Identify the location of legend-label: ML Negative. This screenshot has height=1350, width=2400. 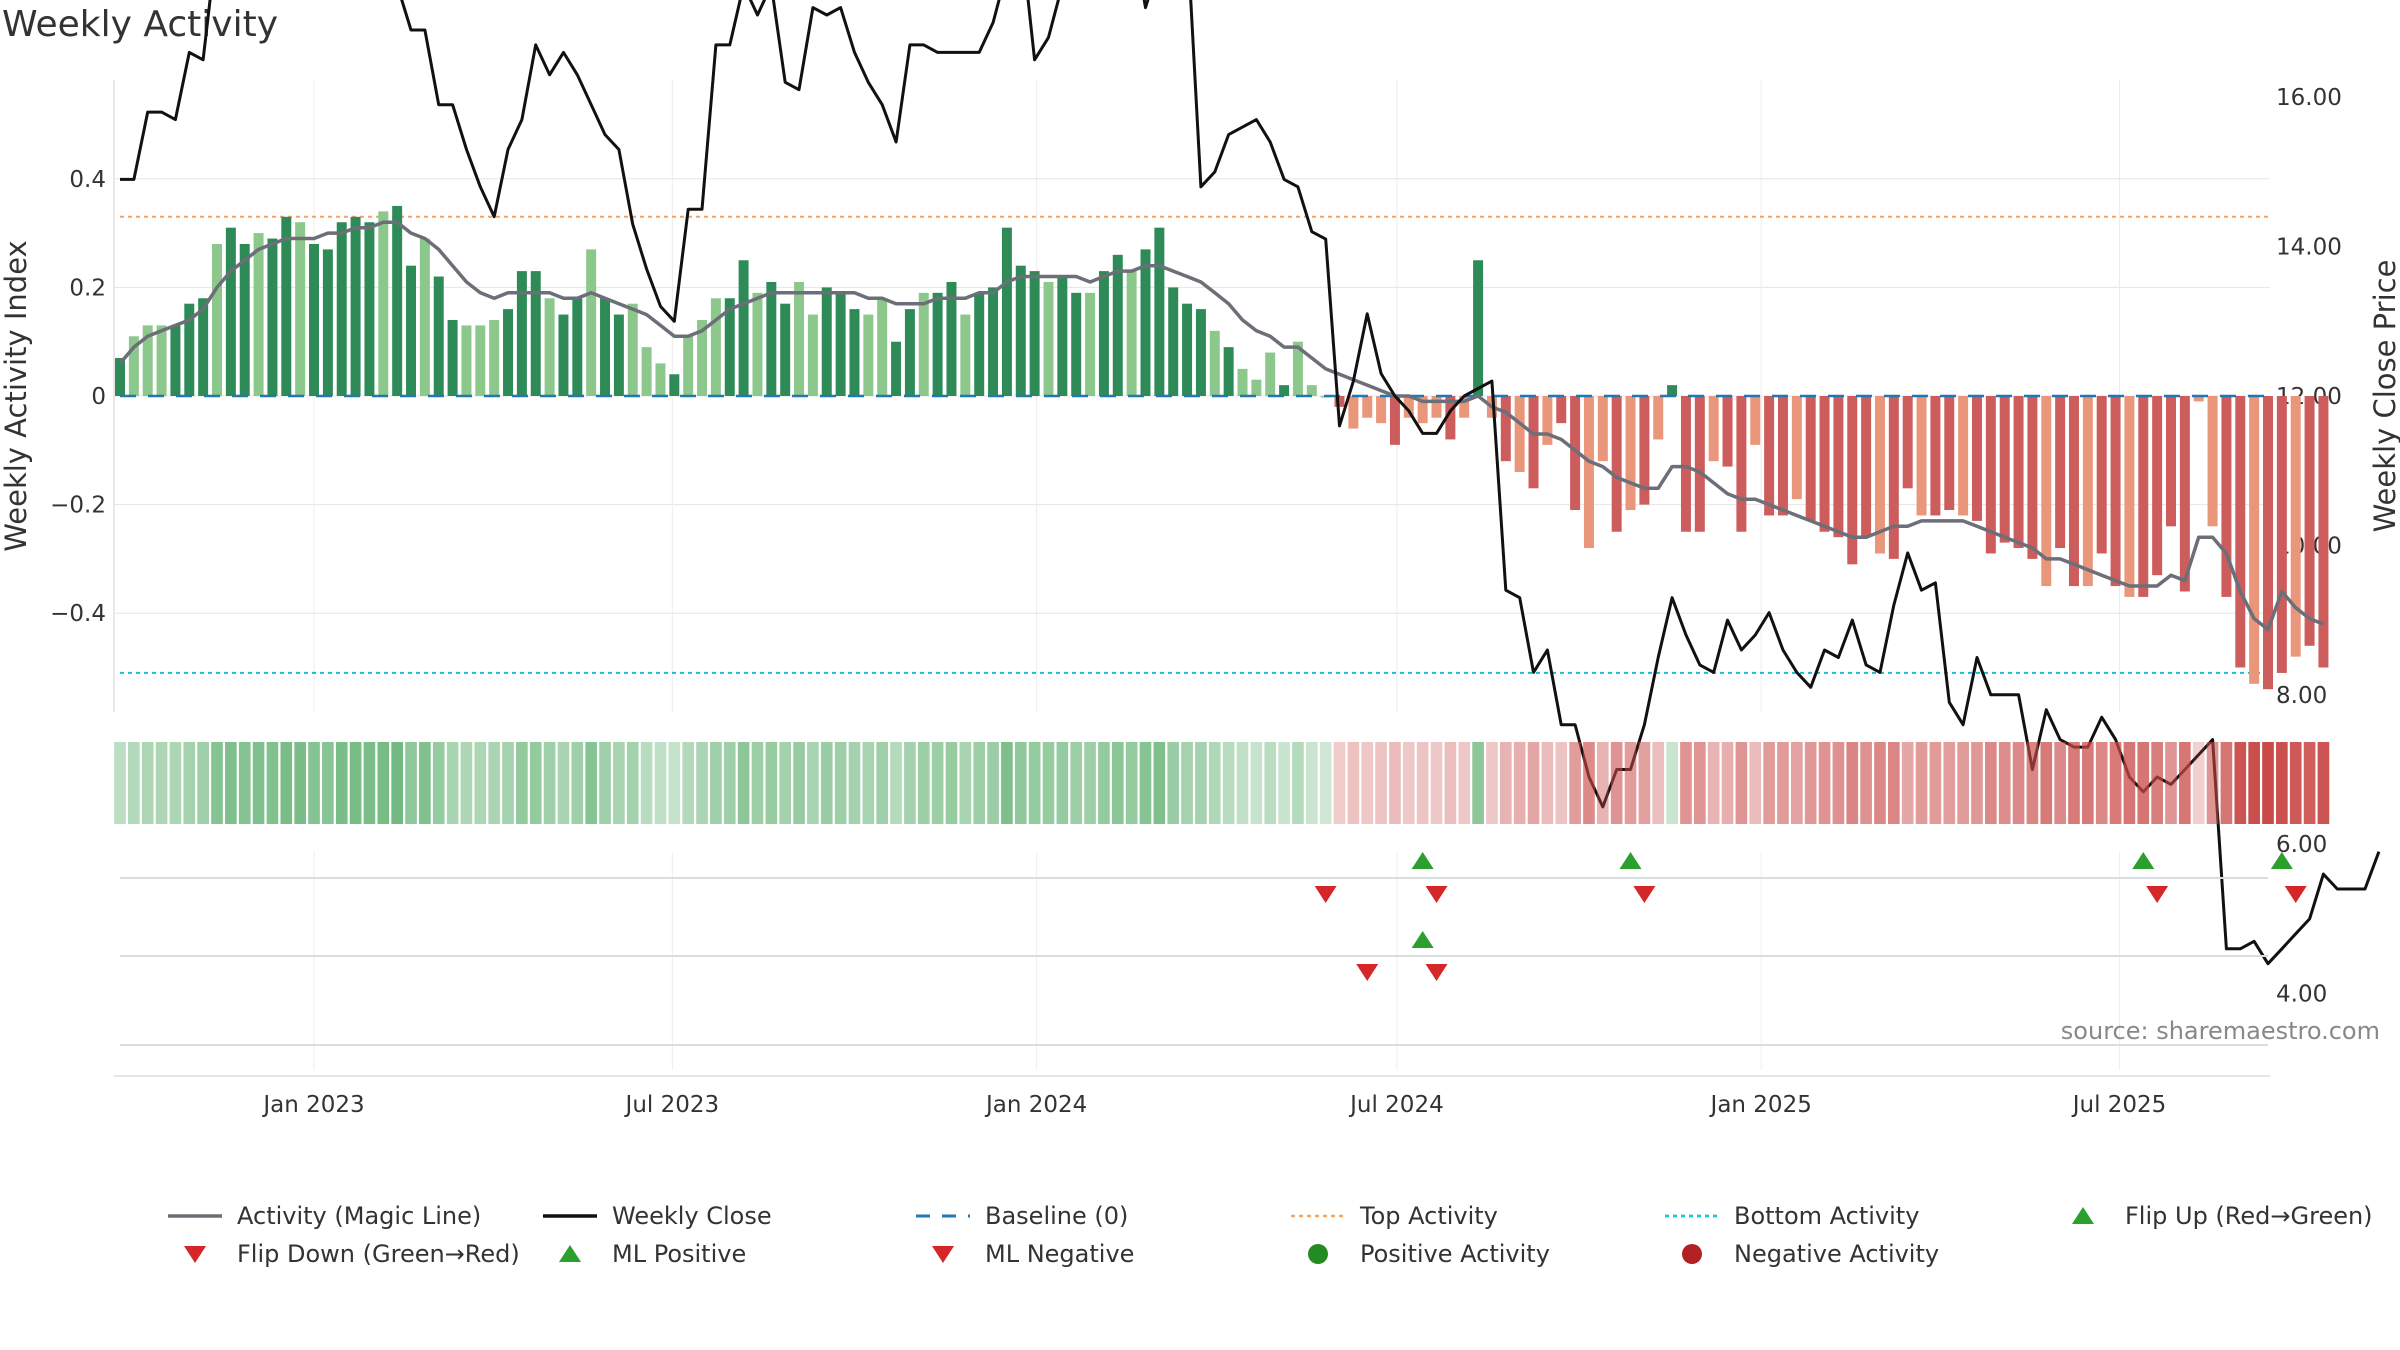
(1059, 1254).